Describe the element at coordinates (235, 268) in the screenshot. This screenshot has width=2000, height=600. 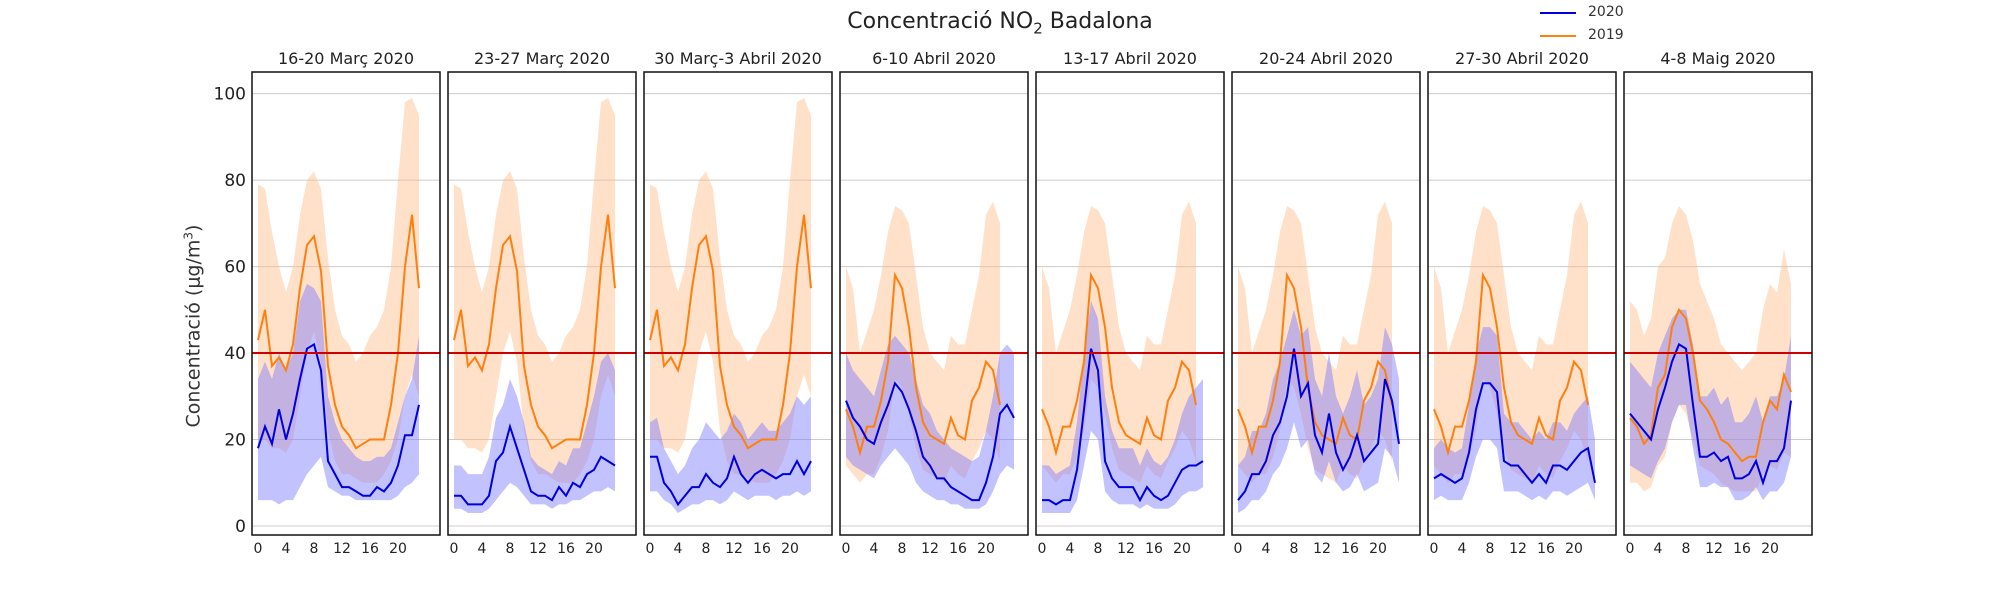
I see `y-tick-label: 60` at that location.